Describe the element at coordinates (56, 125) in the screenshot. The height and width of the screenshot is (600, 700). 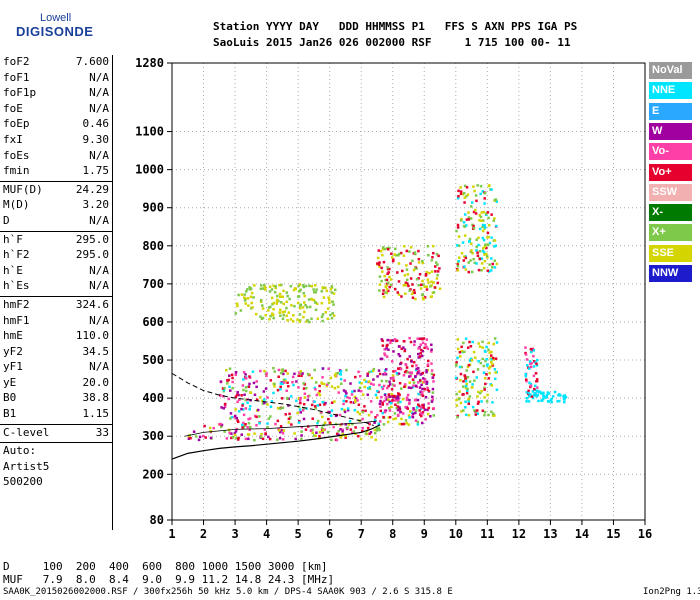
I see `param-row-foep: foEp 0.46` at that location.